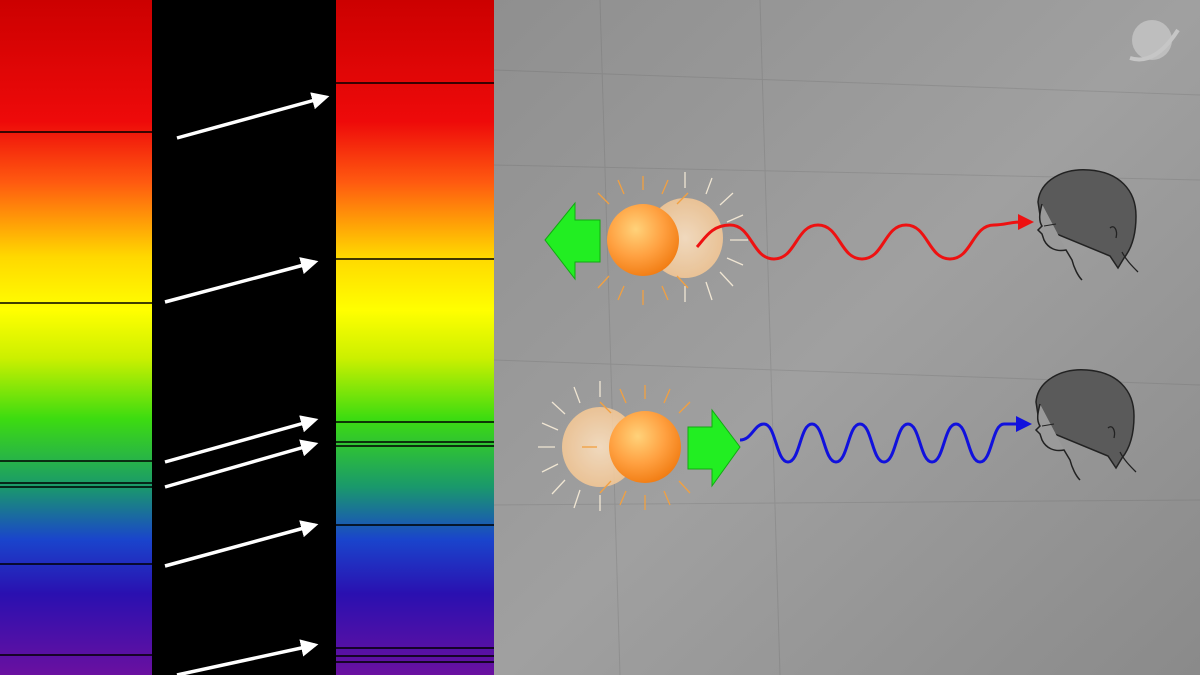 This screenshot has width=1200, height=675. I want to click on red-wave-arrowhead, so click(1026, 222).